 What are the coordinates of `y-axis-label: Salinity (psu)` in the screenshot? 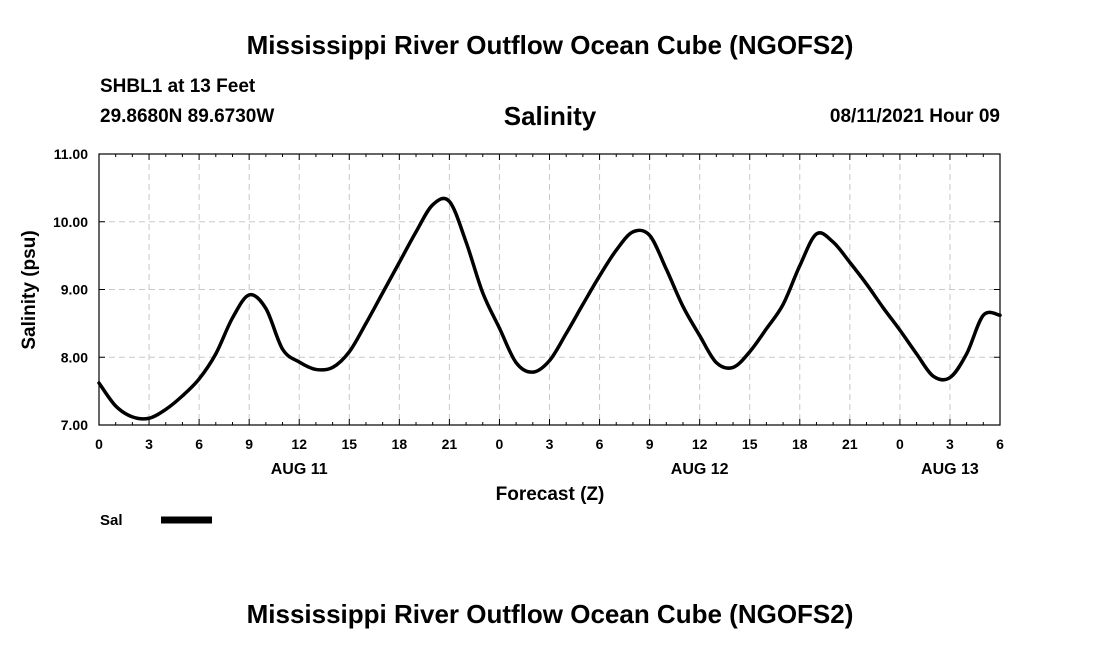 It's located at (29, 289).